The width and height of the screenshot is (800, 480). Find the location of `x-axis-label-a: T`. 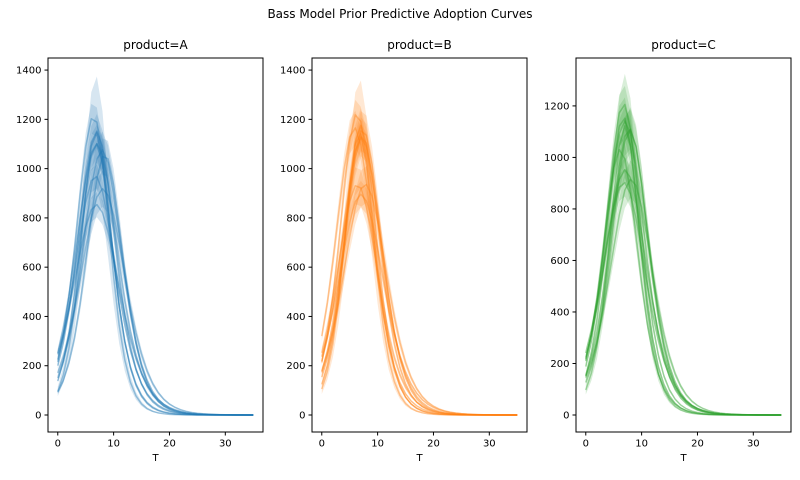

x-axis-label-a: T is located at coordinates (155, 458).